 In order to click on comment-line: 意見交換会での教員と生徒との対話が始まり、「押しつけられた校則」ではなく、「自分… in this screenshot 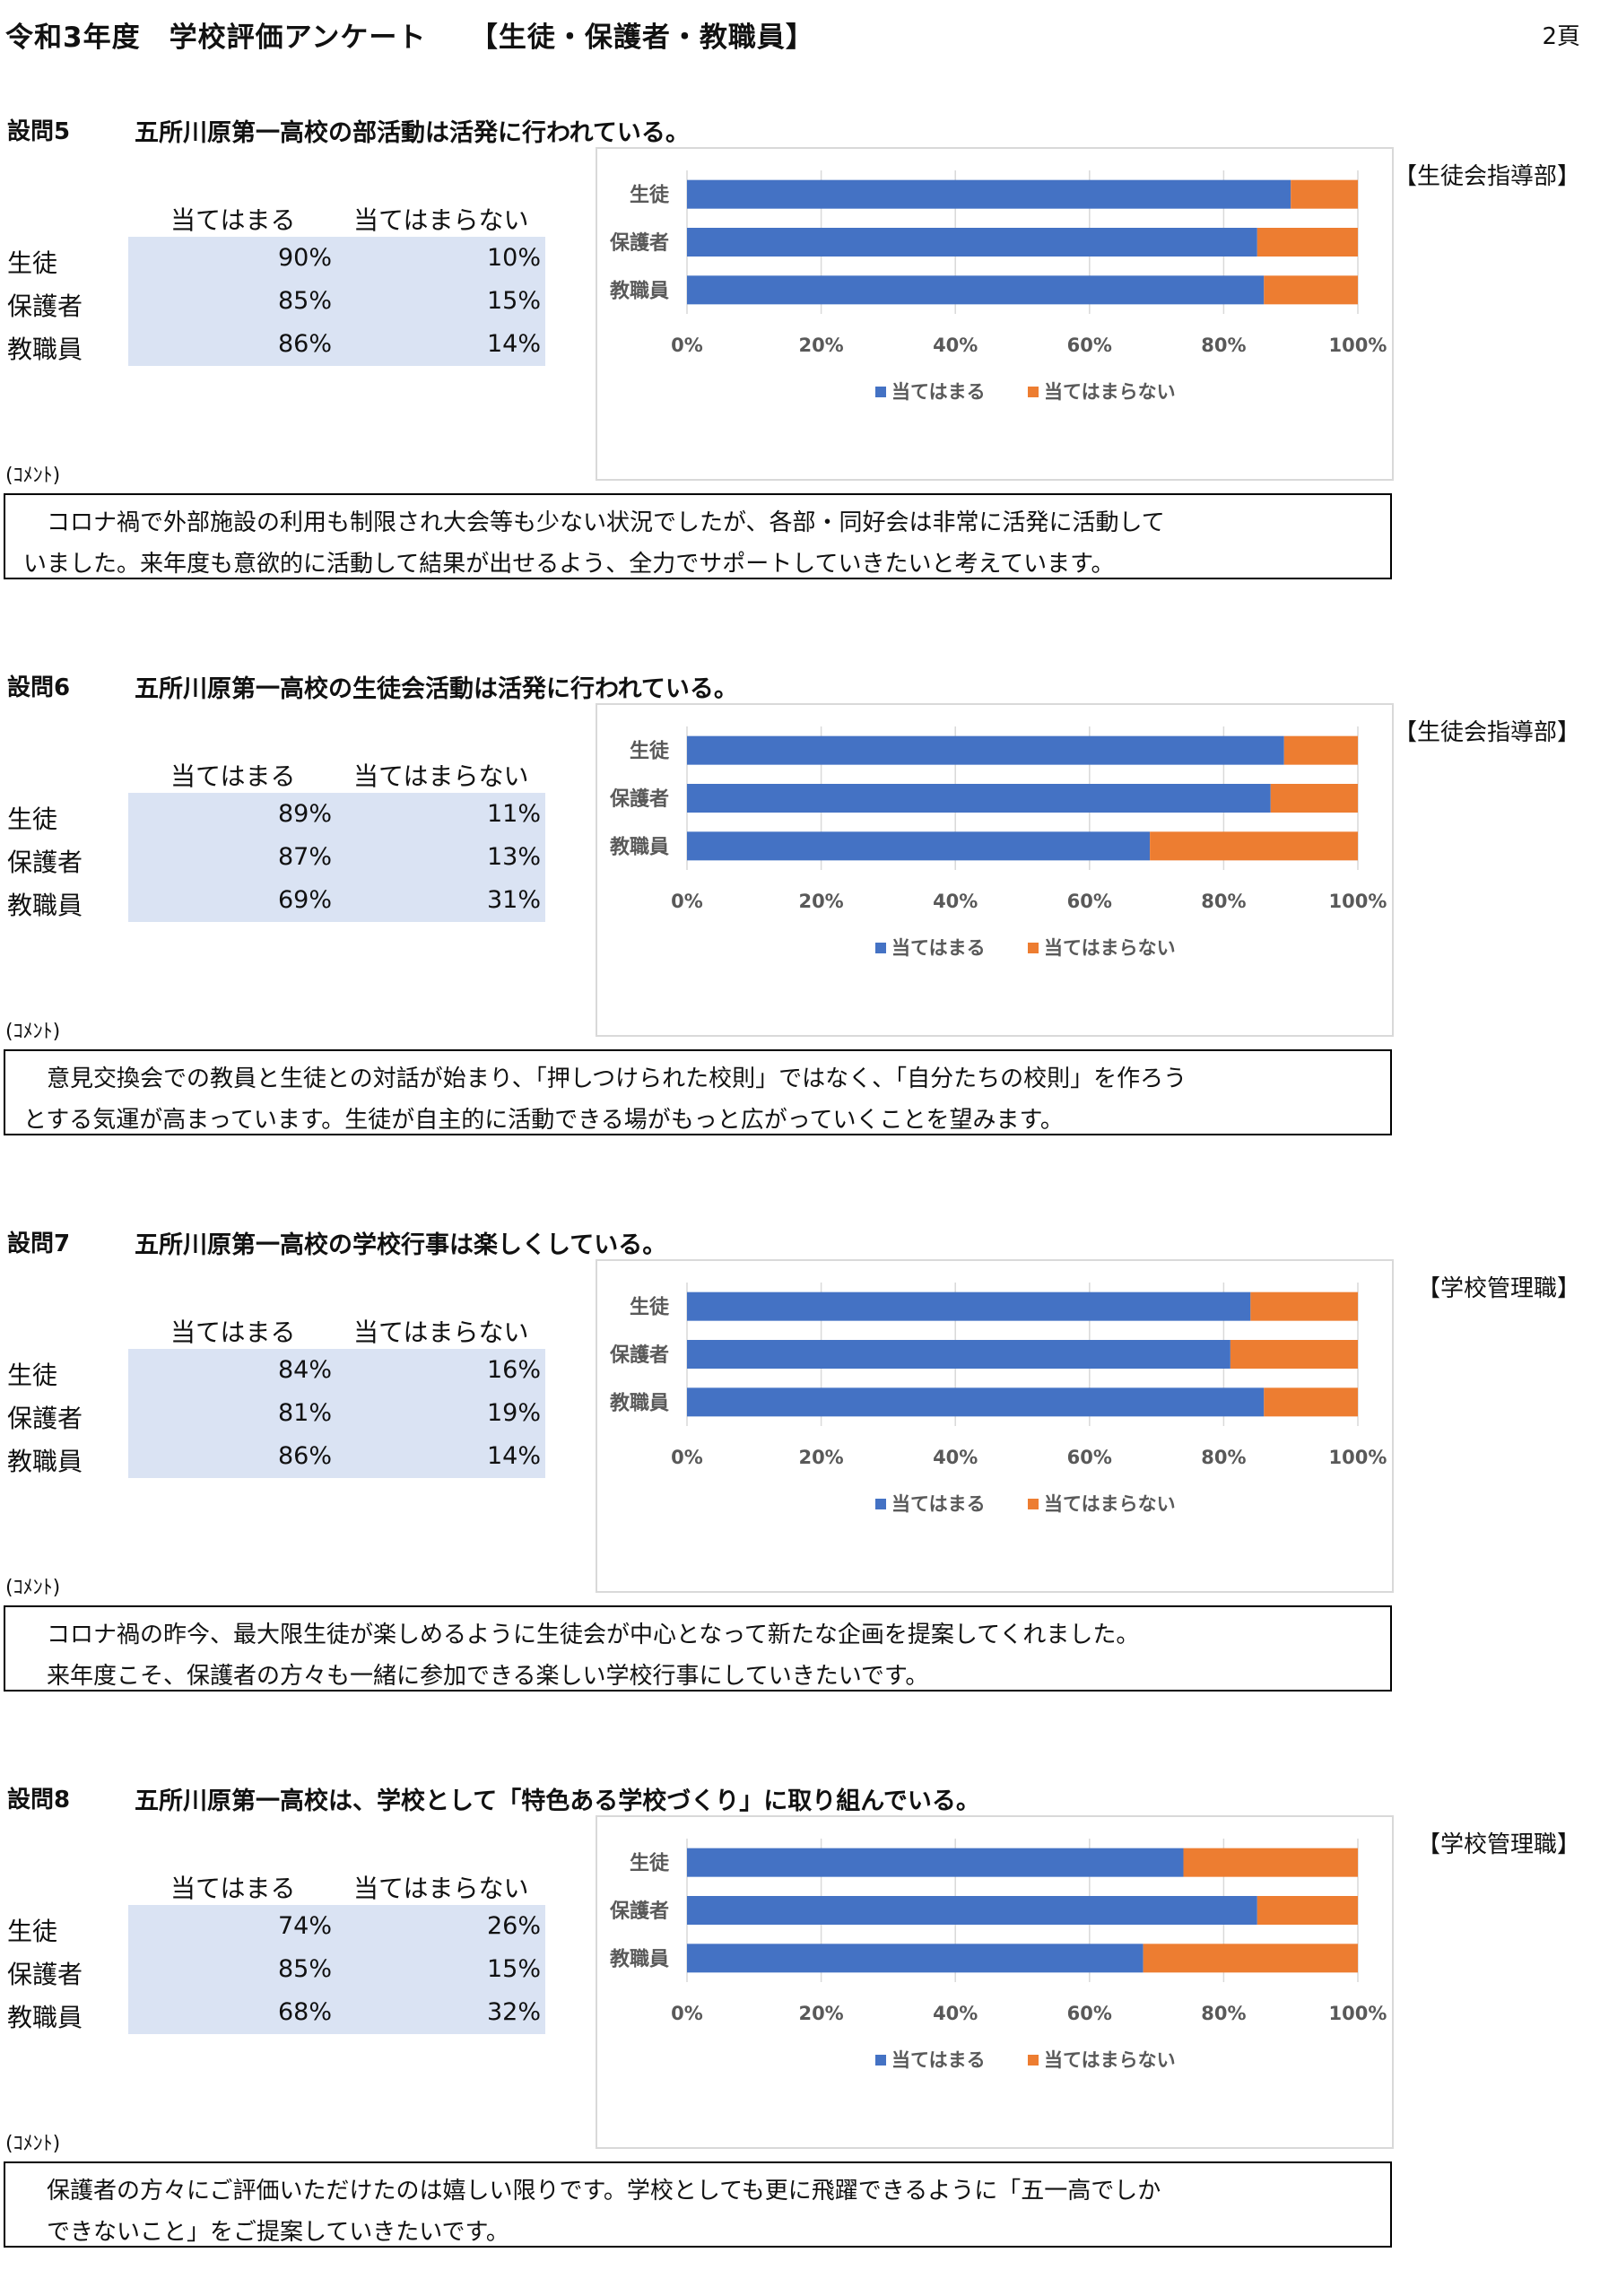, I will do `click(605, 1078)`.